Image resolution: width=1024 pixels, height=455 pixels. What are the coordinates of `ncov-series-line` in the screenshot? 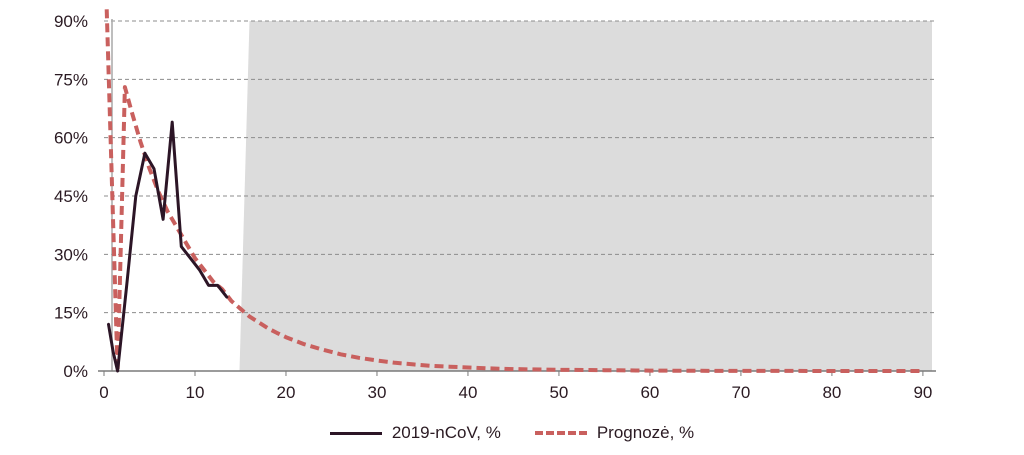 It's located at (168, 246).